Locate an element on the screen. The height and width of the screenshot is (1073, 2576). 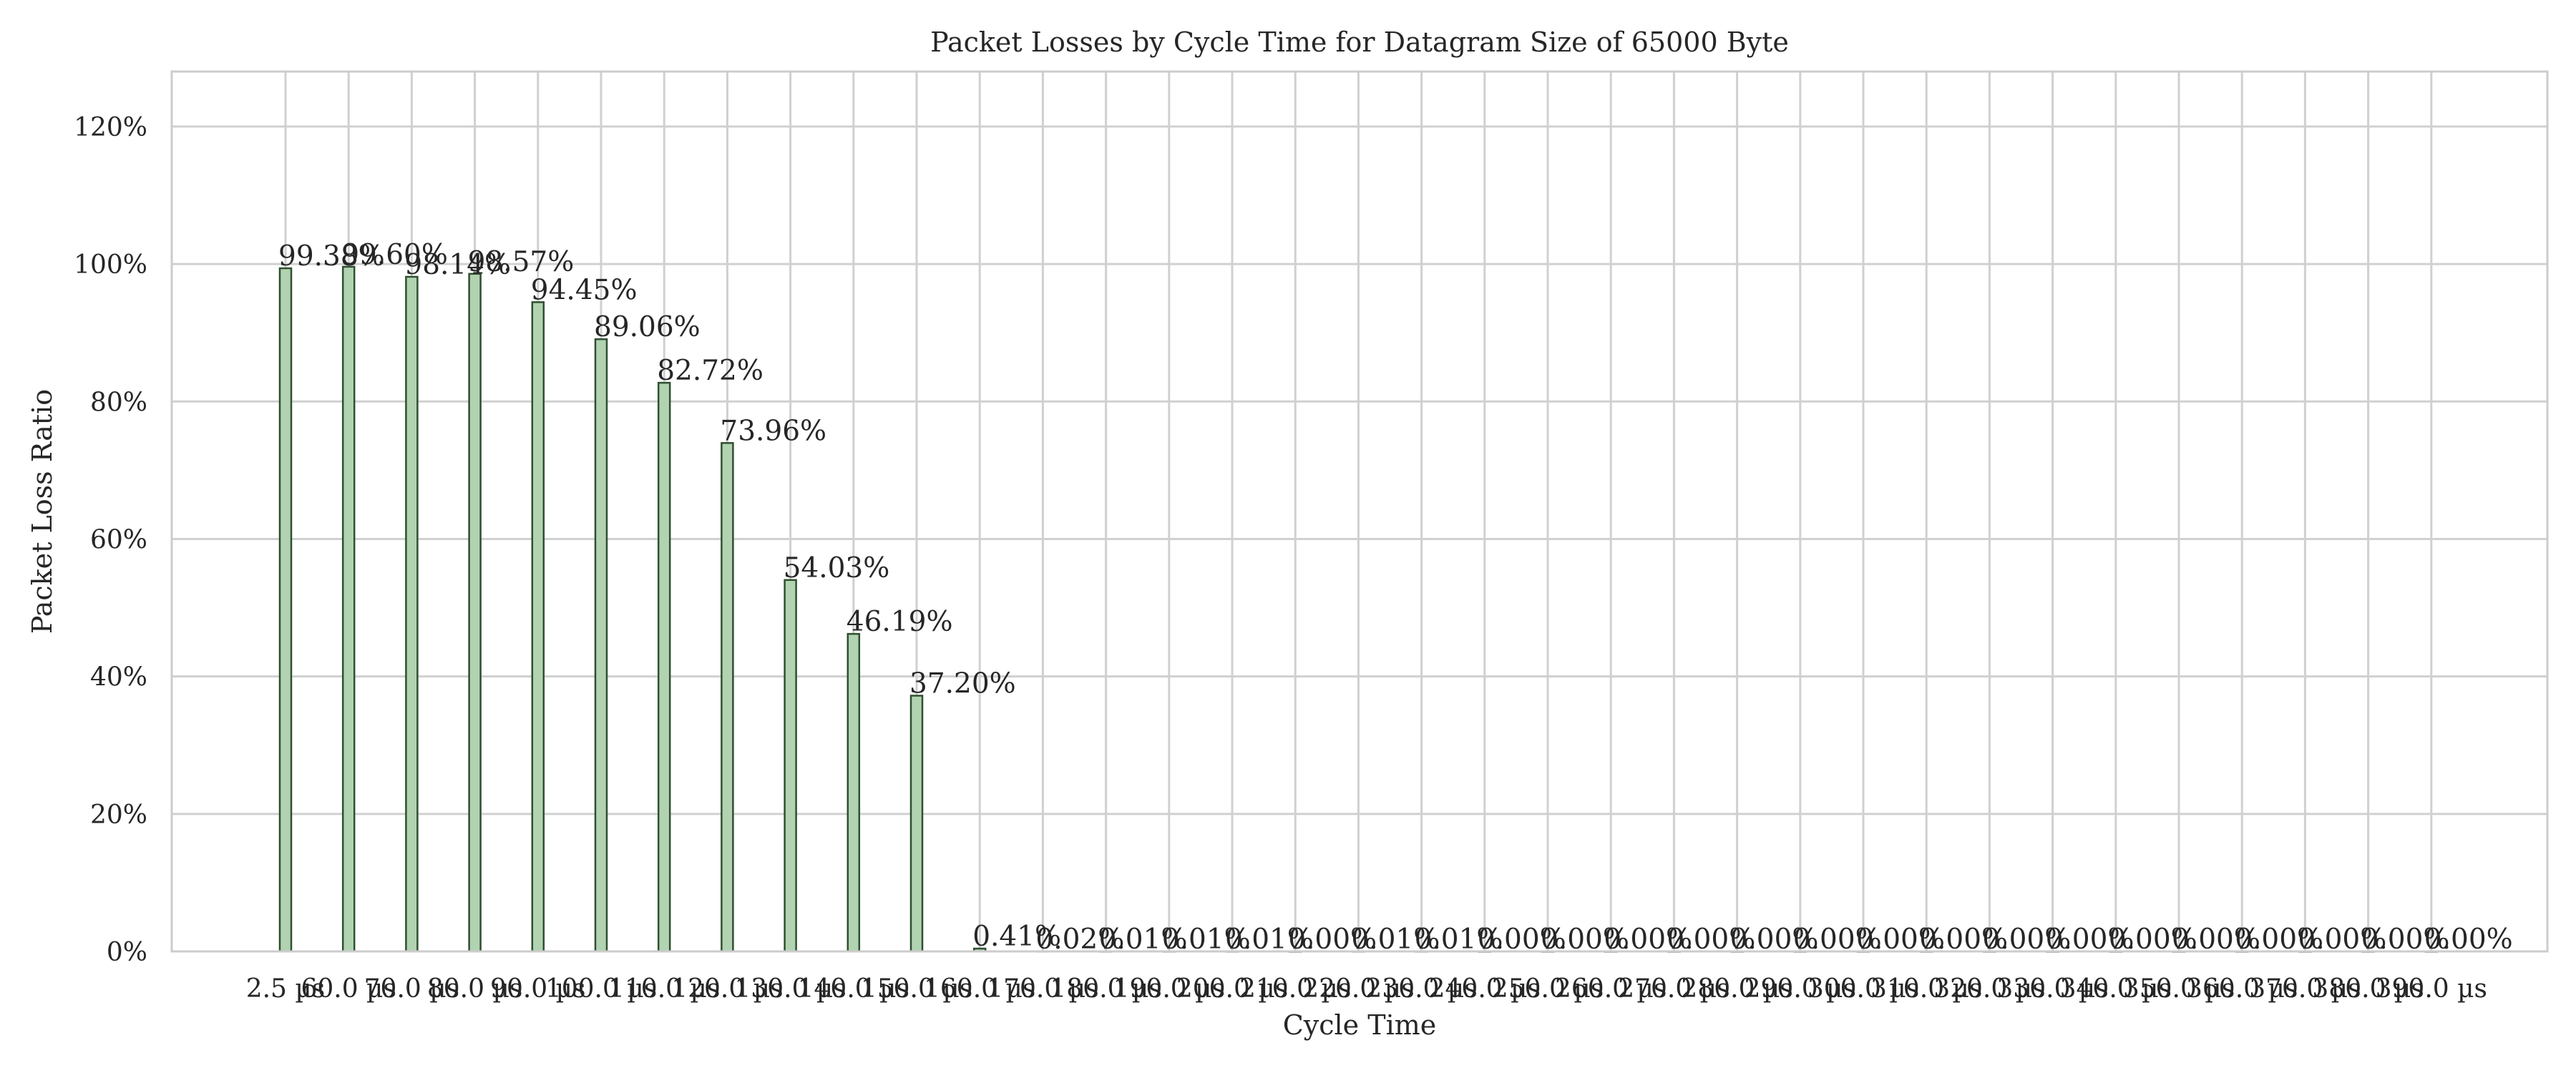
x-tick-label: 340.0 µs is located at coordinates (2116, 989).